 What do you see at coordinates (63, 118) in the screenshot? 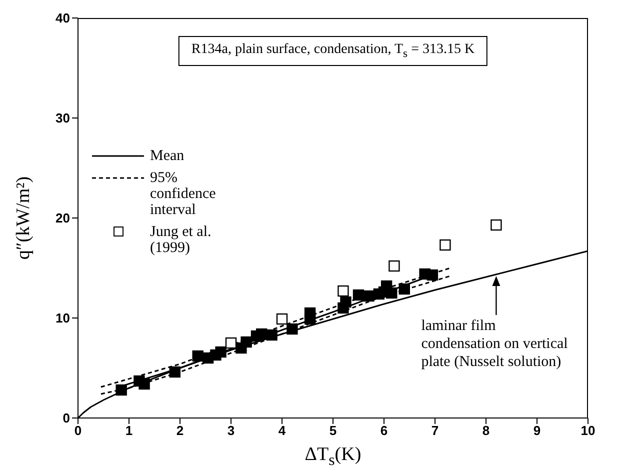
I see `y-tick-label: 30` at bounding box center [63, 118].